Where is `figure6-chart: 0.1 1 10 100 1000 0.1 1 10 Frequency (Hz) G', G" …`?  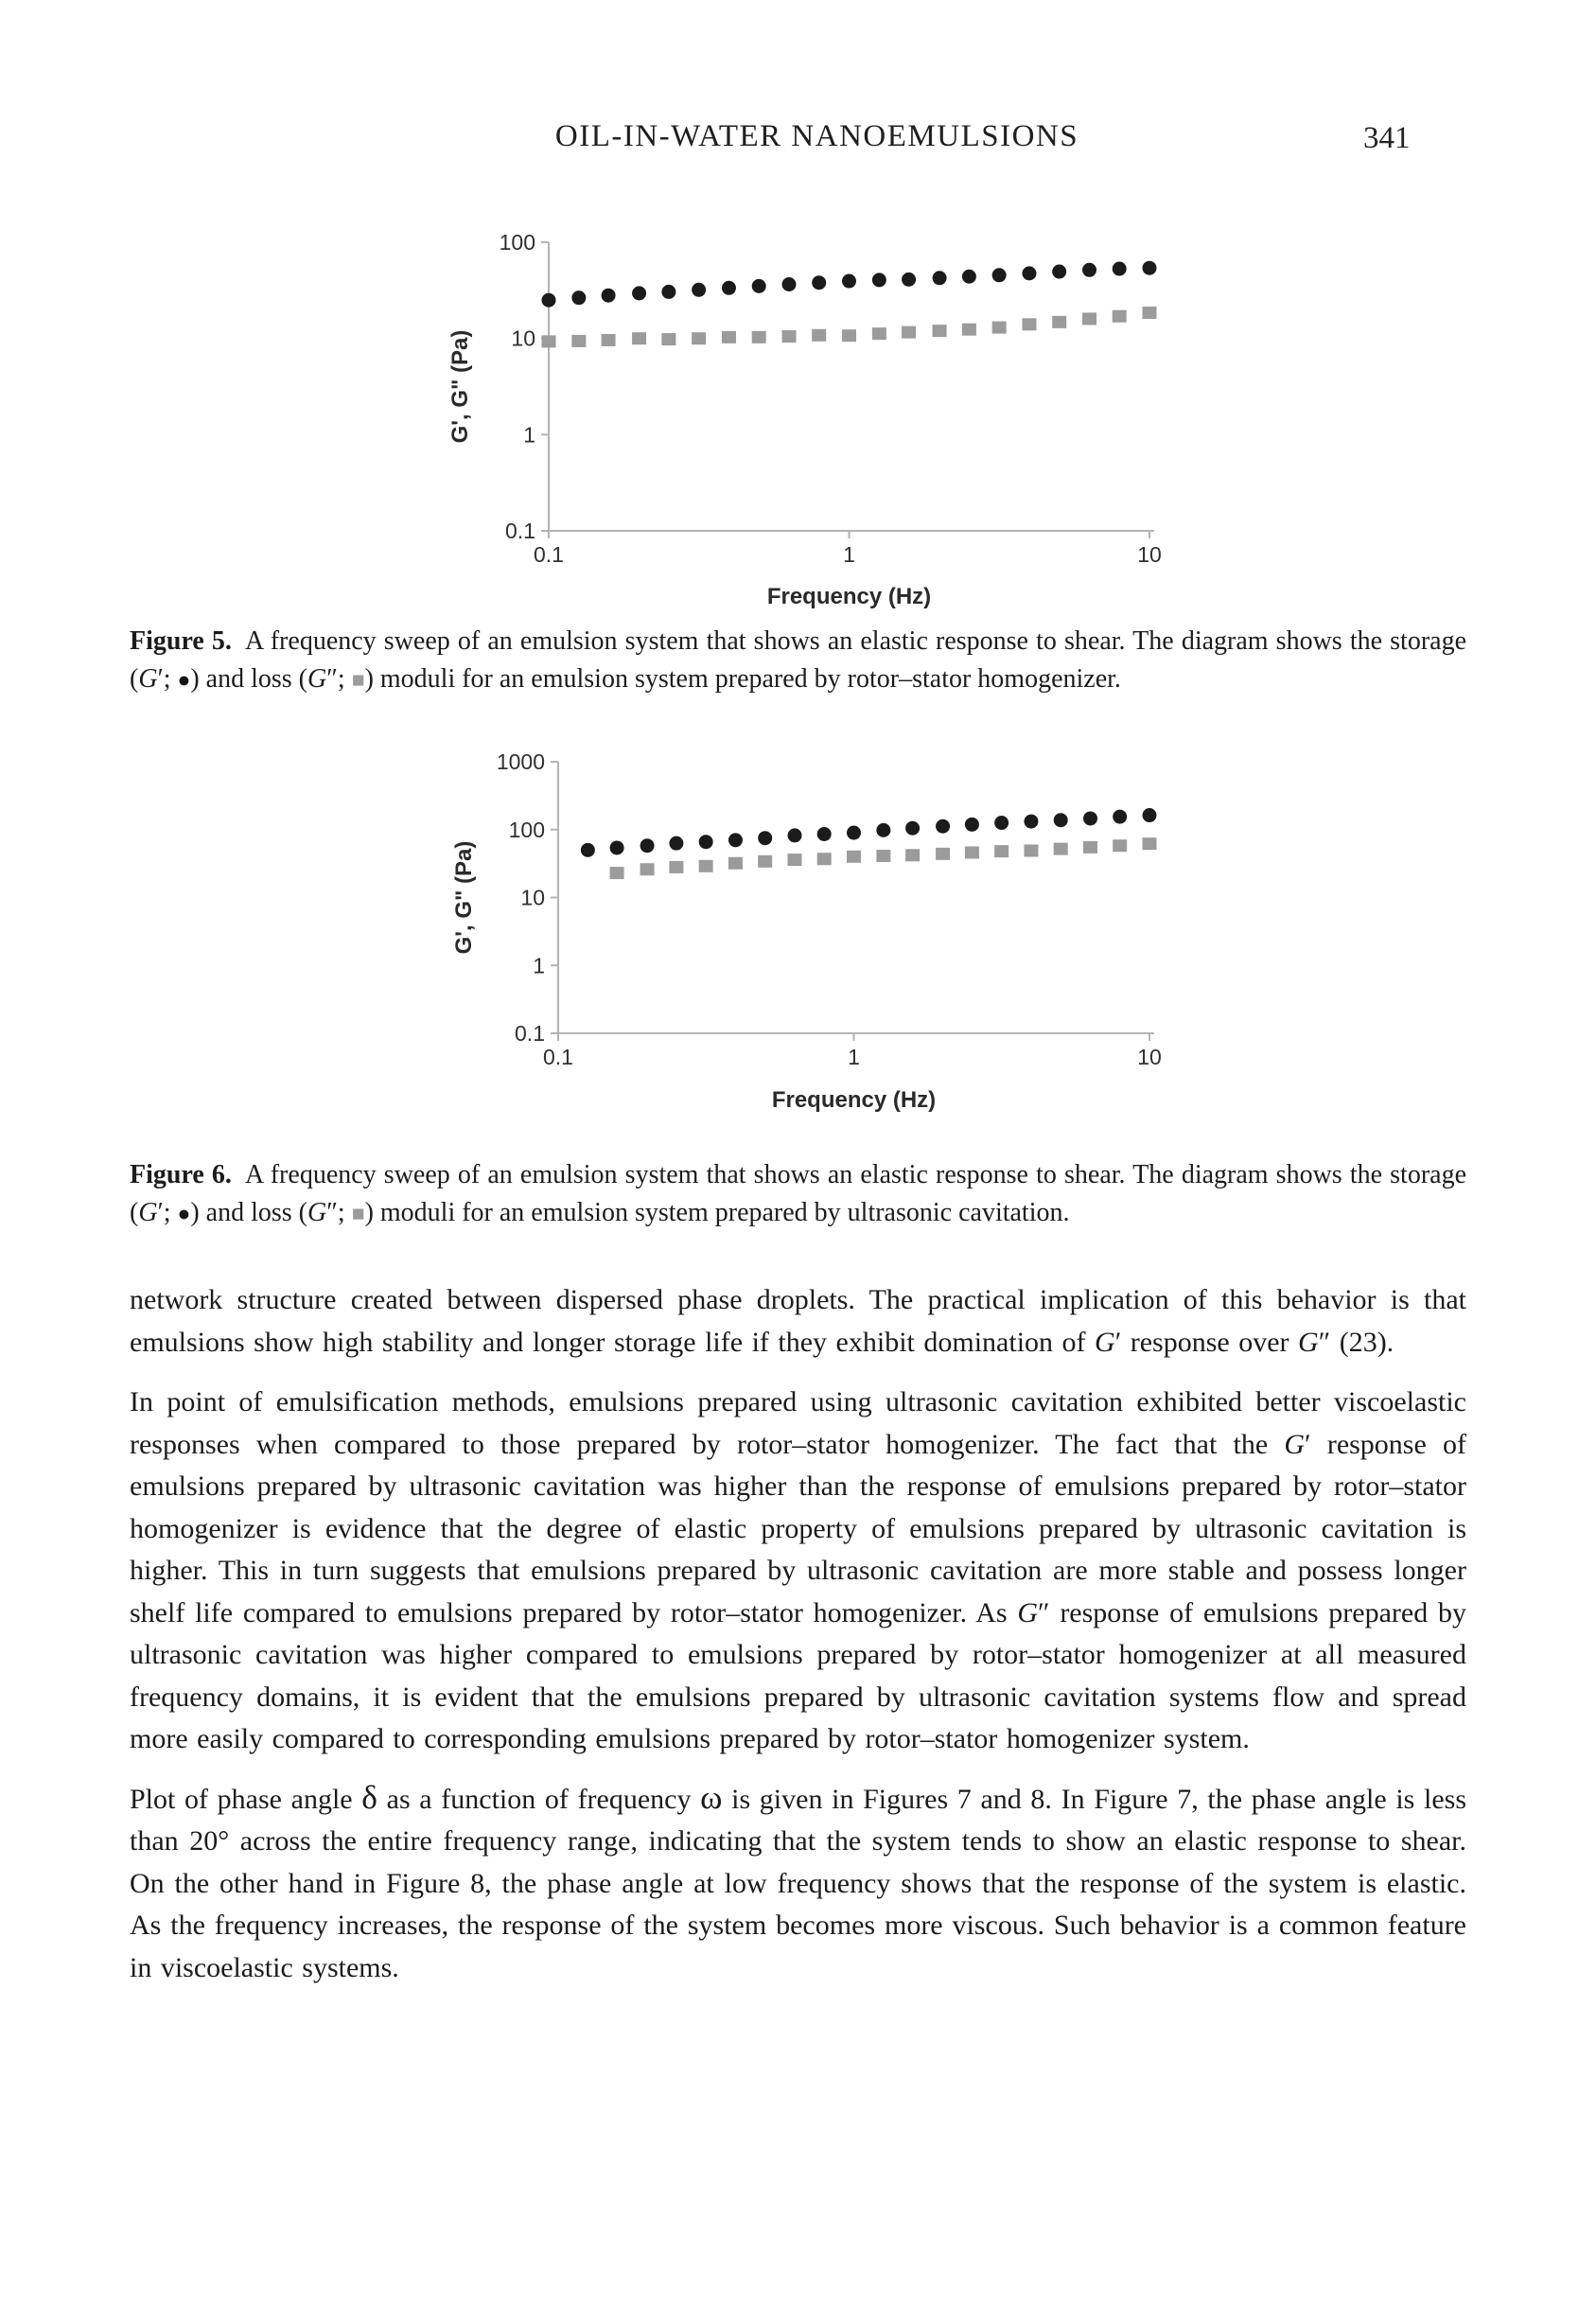 figure6-chart: 0.1 1 10 100 1000 0.1 1 10 Frequency (Hz) G', G" … is located at coordinates (809, 949).